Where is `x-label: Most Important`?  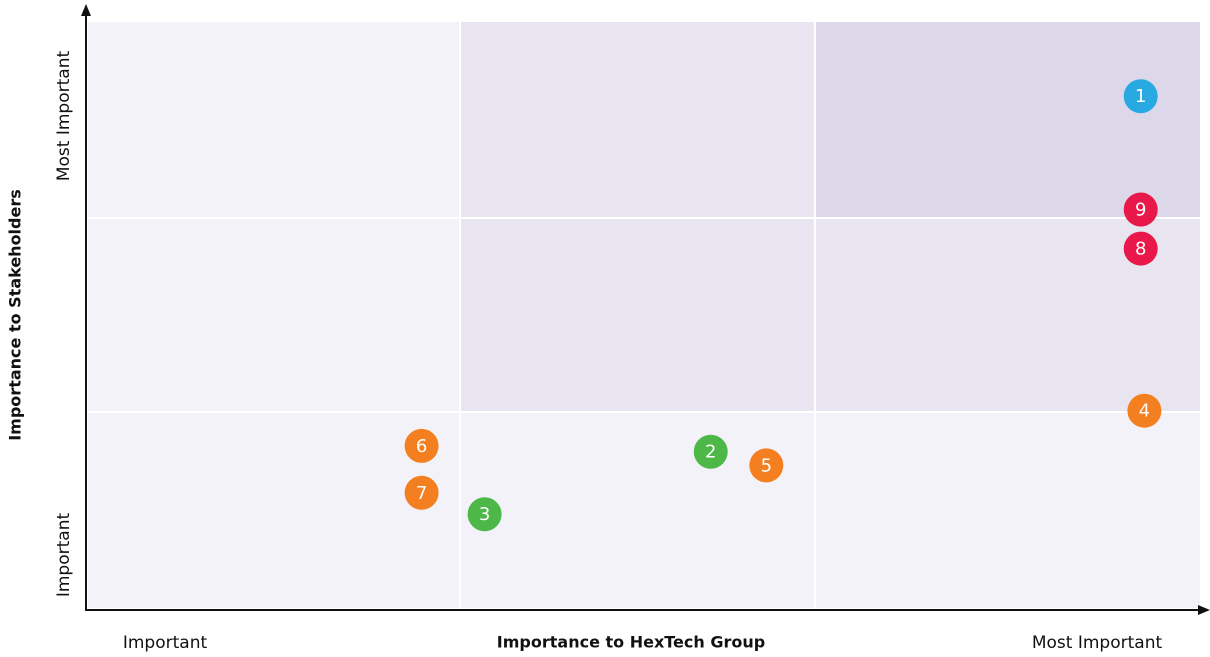
x-label: Most Important is located at coordinates (1097, 643).